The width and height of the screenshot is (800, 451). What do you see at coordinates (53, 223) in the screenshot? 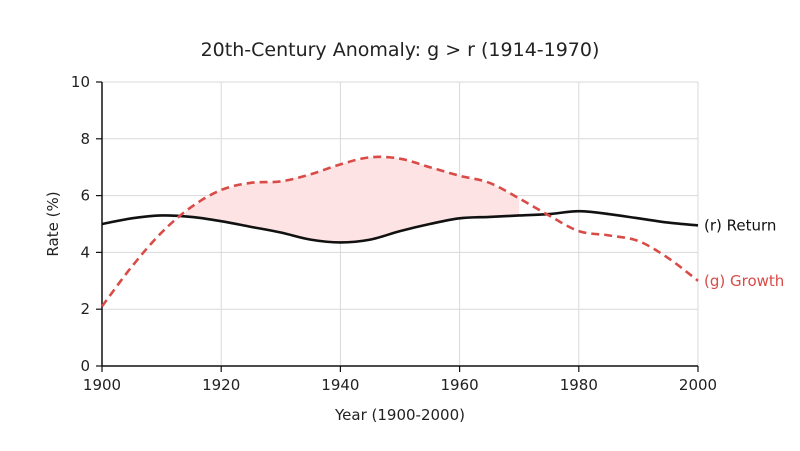
I see `y-axis-label: Rate (%)` at bounding box center [53, 223].